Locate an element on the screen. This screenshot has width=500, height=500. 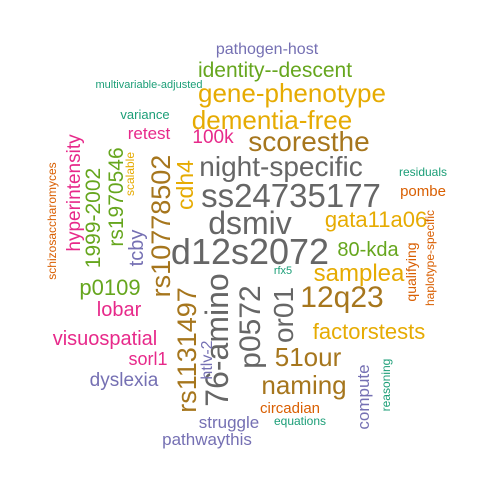
word-gene-phenotype: gene-phenotype is located at coordinates (292, 93).